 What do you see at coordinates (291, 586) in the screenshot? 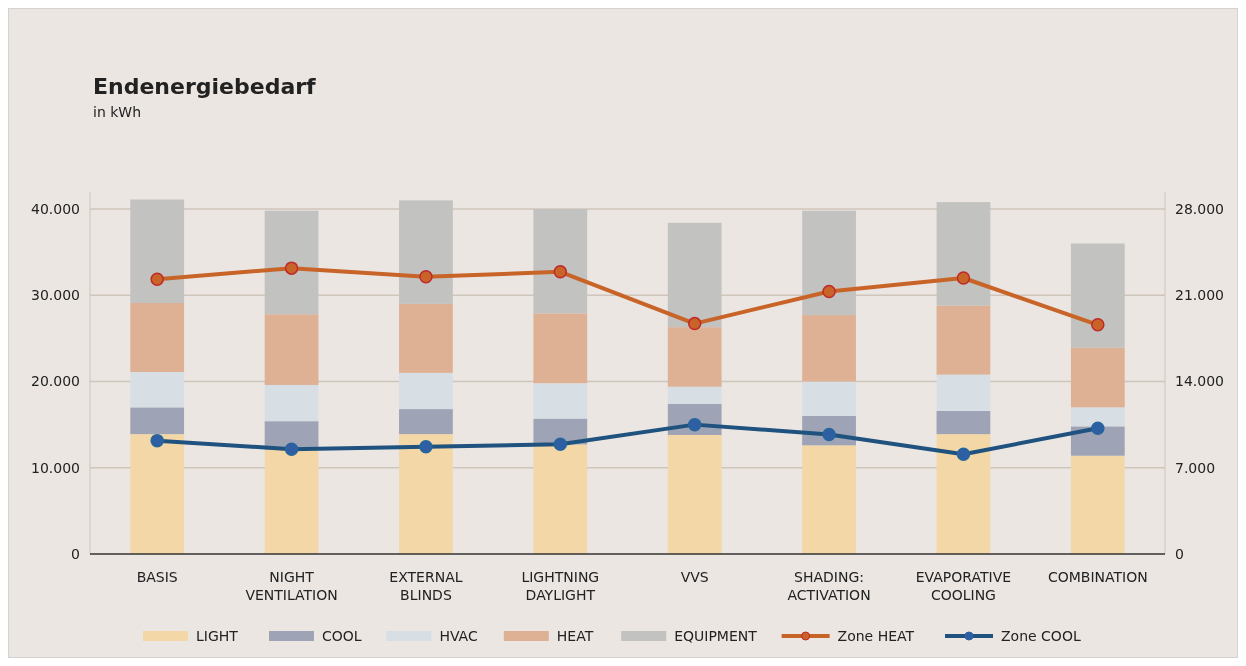
I see `x-tick-label: NIGHT VENTILATION` at bounding box center [291, 586].